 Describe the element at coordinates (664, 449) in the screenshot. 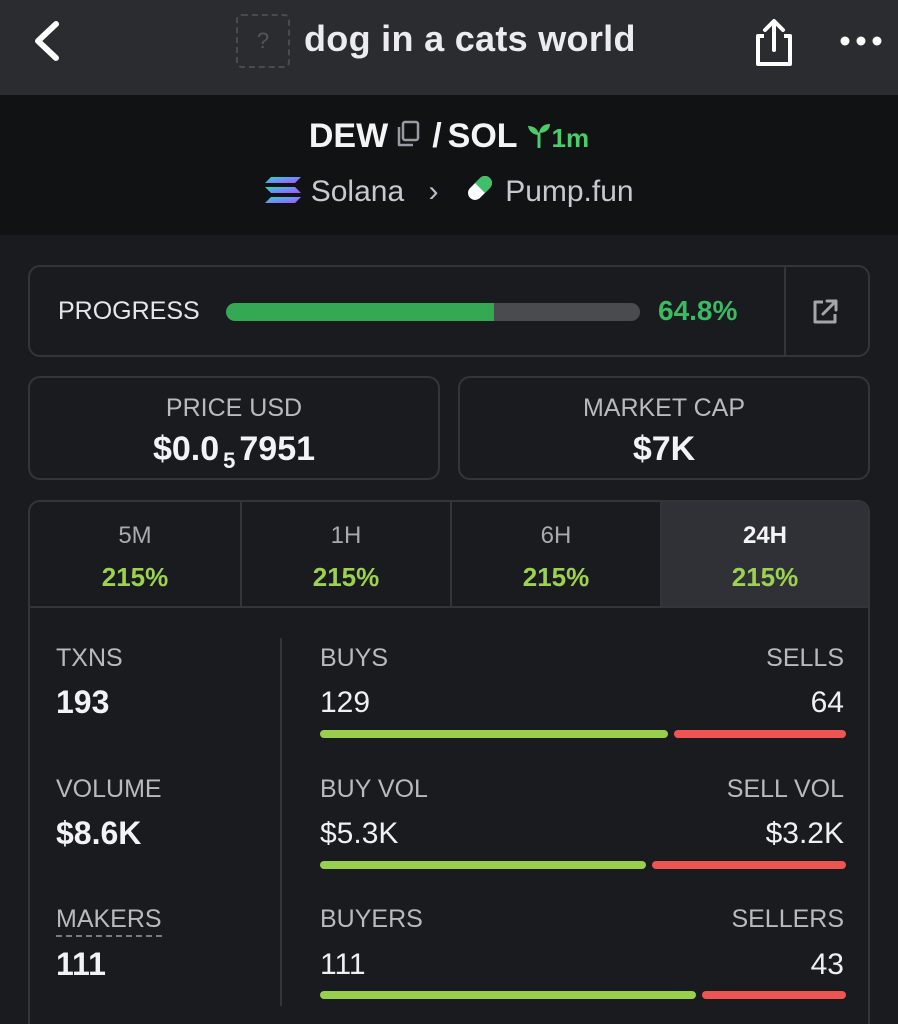

I see `market-cap-value: $7K` at that location.